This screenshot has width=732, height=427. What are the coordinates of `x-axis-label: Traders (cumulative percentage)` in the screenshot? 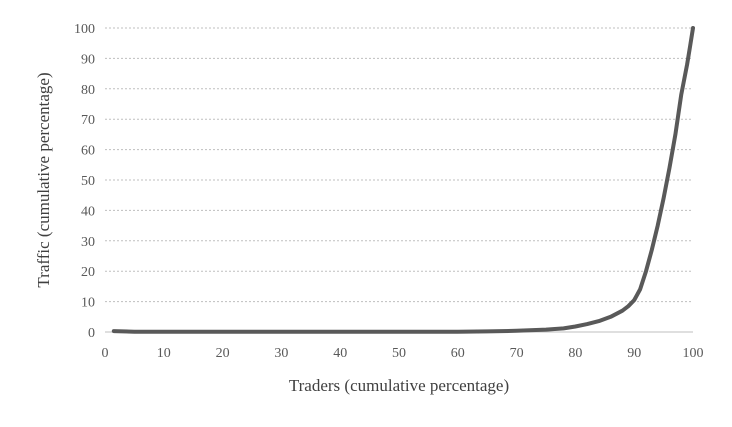 It's located at (399, 385).